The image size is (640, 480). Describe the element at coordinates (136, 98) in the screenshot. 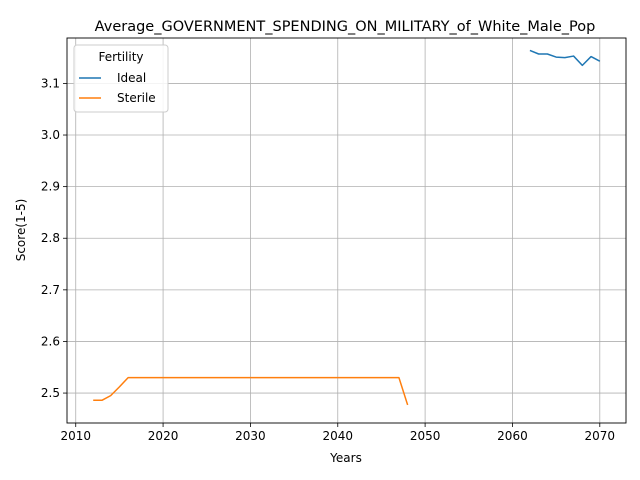

I see `legend-label-sterile: Sterile` at that location.